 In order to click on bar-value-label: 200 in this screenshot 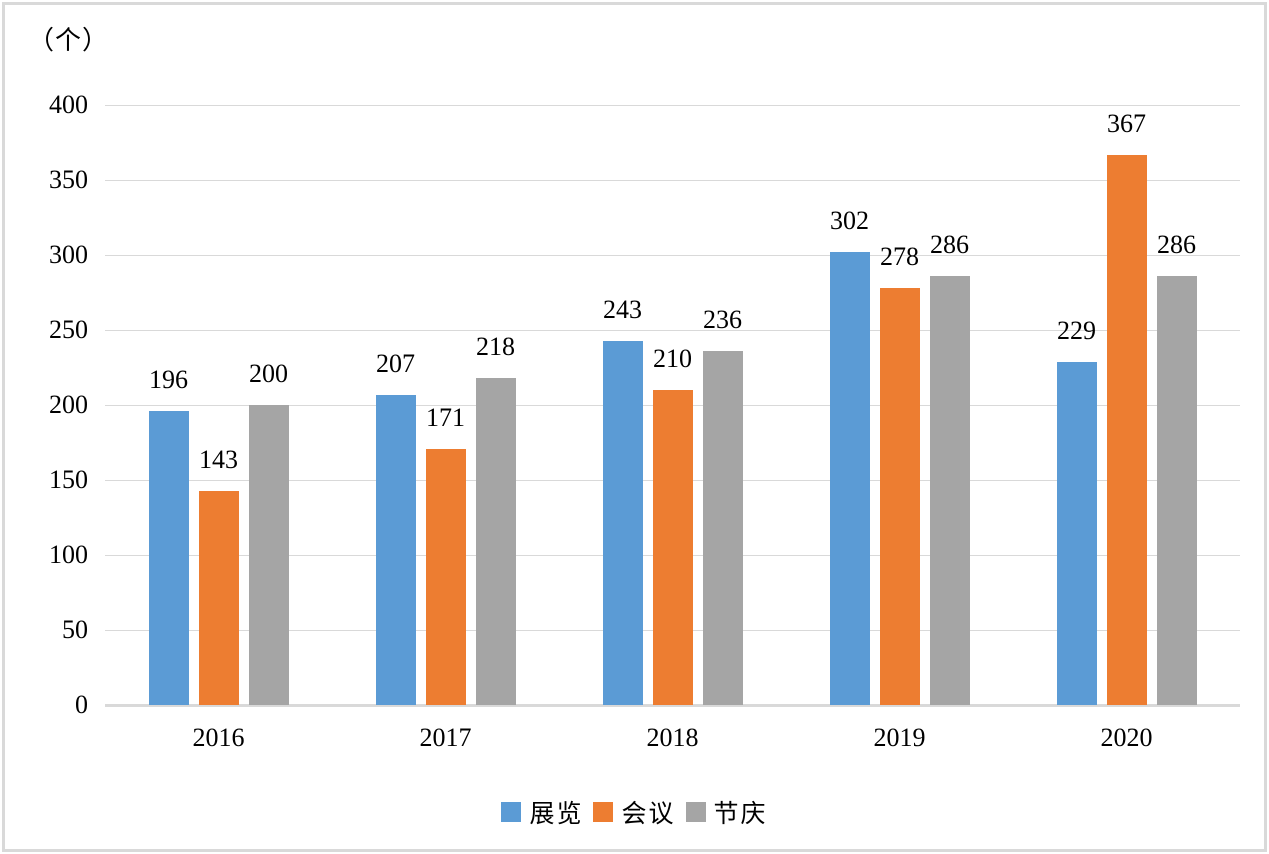, I will do `click(268, 373)`.